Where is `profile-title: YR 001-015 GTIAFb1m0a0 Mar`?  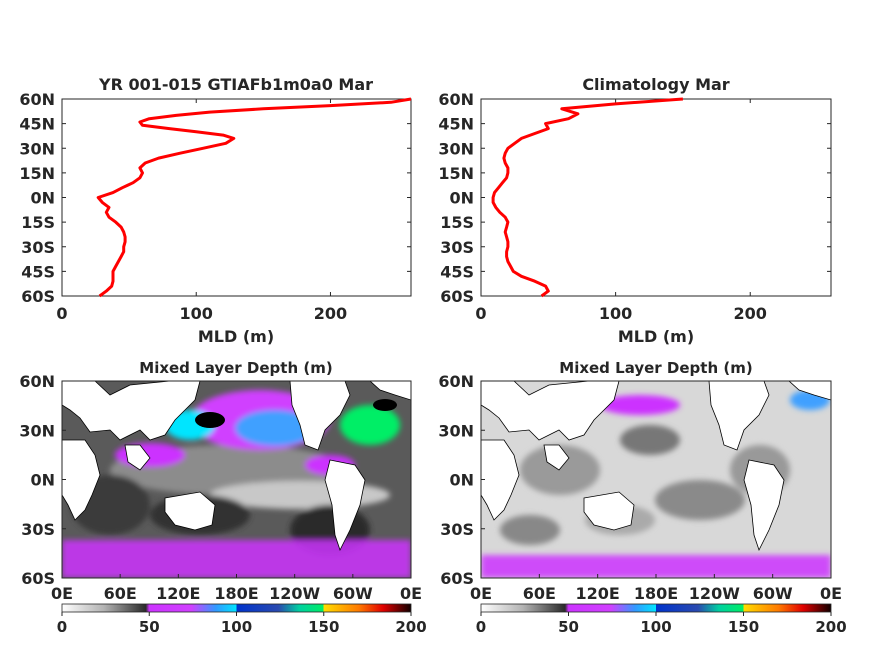 profile-title: YR 001-015 GTIAFb1m0a0 Mar is located at coordinates (235, 84).